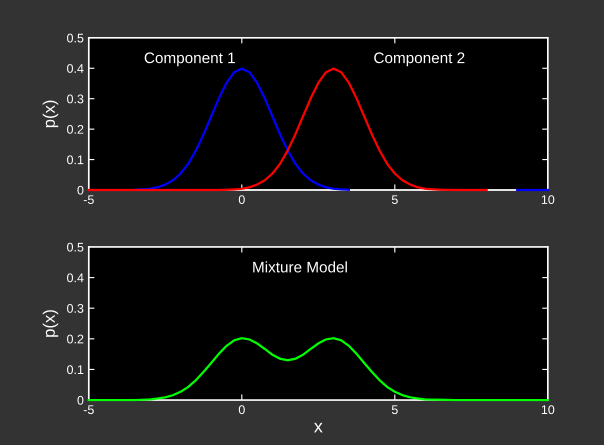 The image size is (604, 445). What do you see at coordinates (189, 59) in the screenshot?
I see `annotation: Component 1` at bounding box center [189, 59].